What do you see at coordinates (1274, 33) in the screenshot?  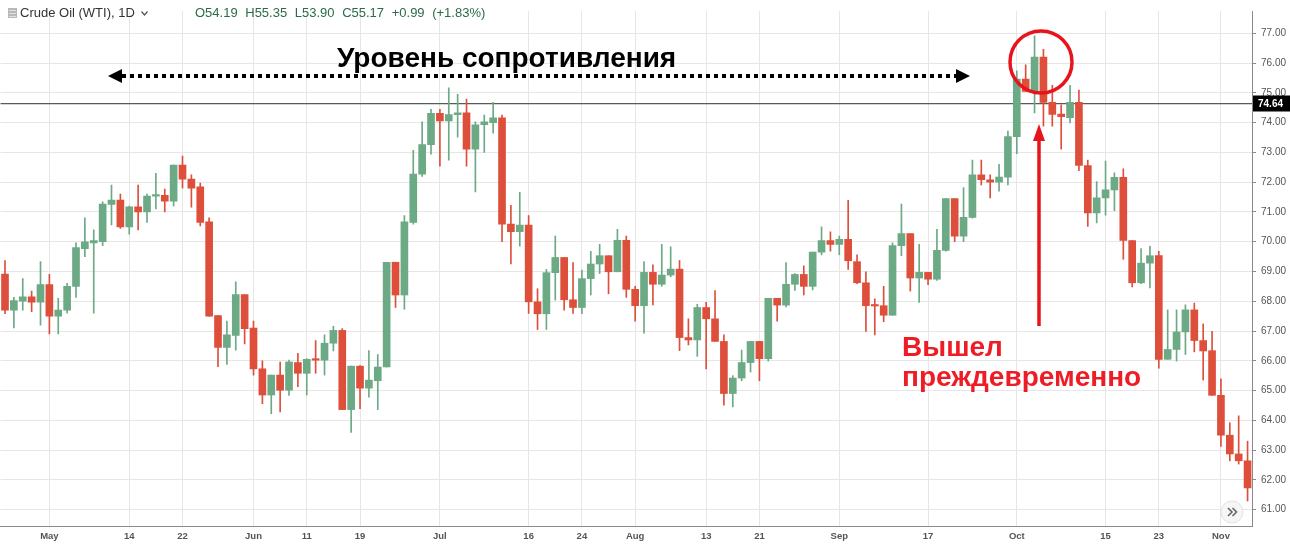 I see `y-tick-label: 77.00` at bounding box center [1274, 33].